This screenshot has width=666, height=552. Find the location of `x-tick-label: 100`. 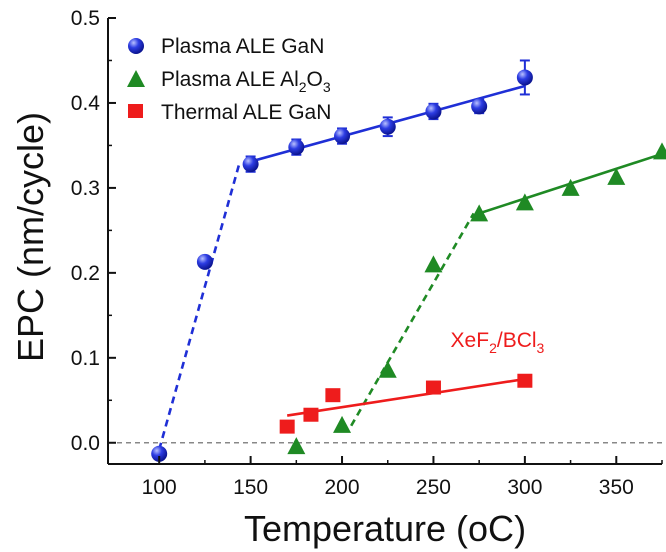

x-tick-label: 100 is located at coordinates (159, 487).